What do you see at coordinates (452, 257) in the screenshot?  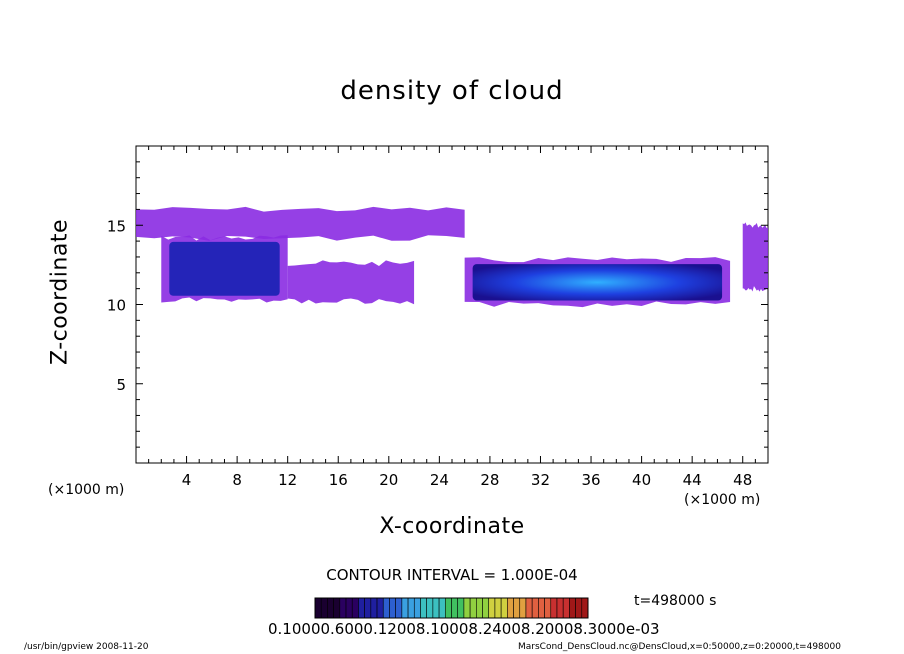 I see `cloud-density-field` at bounding box center [452, 257].